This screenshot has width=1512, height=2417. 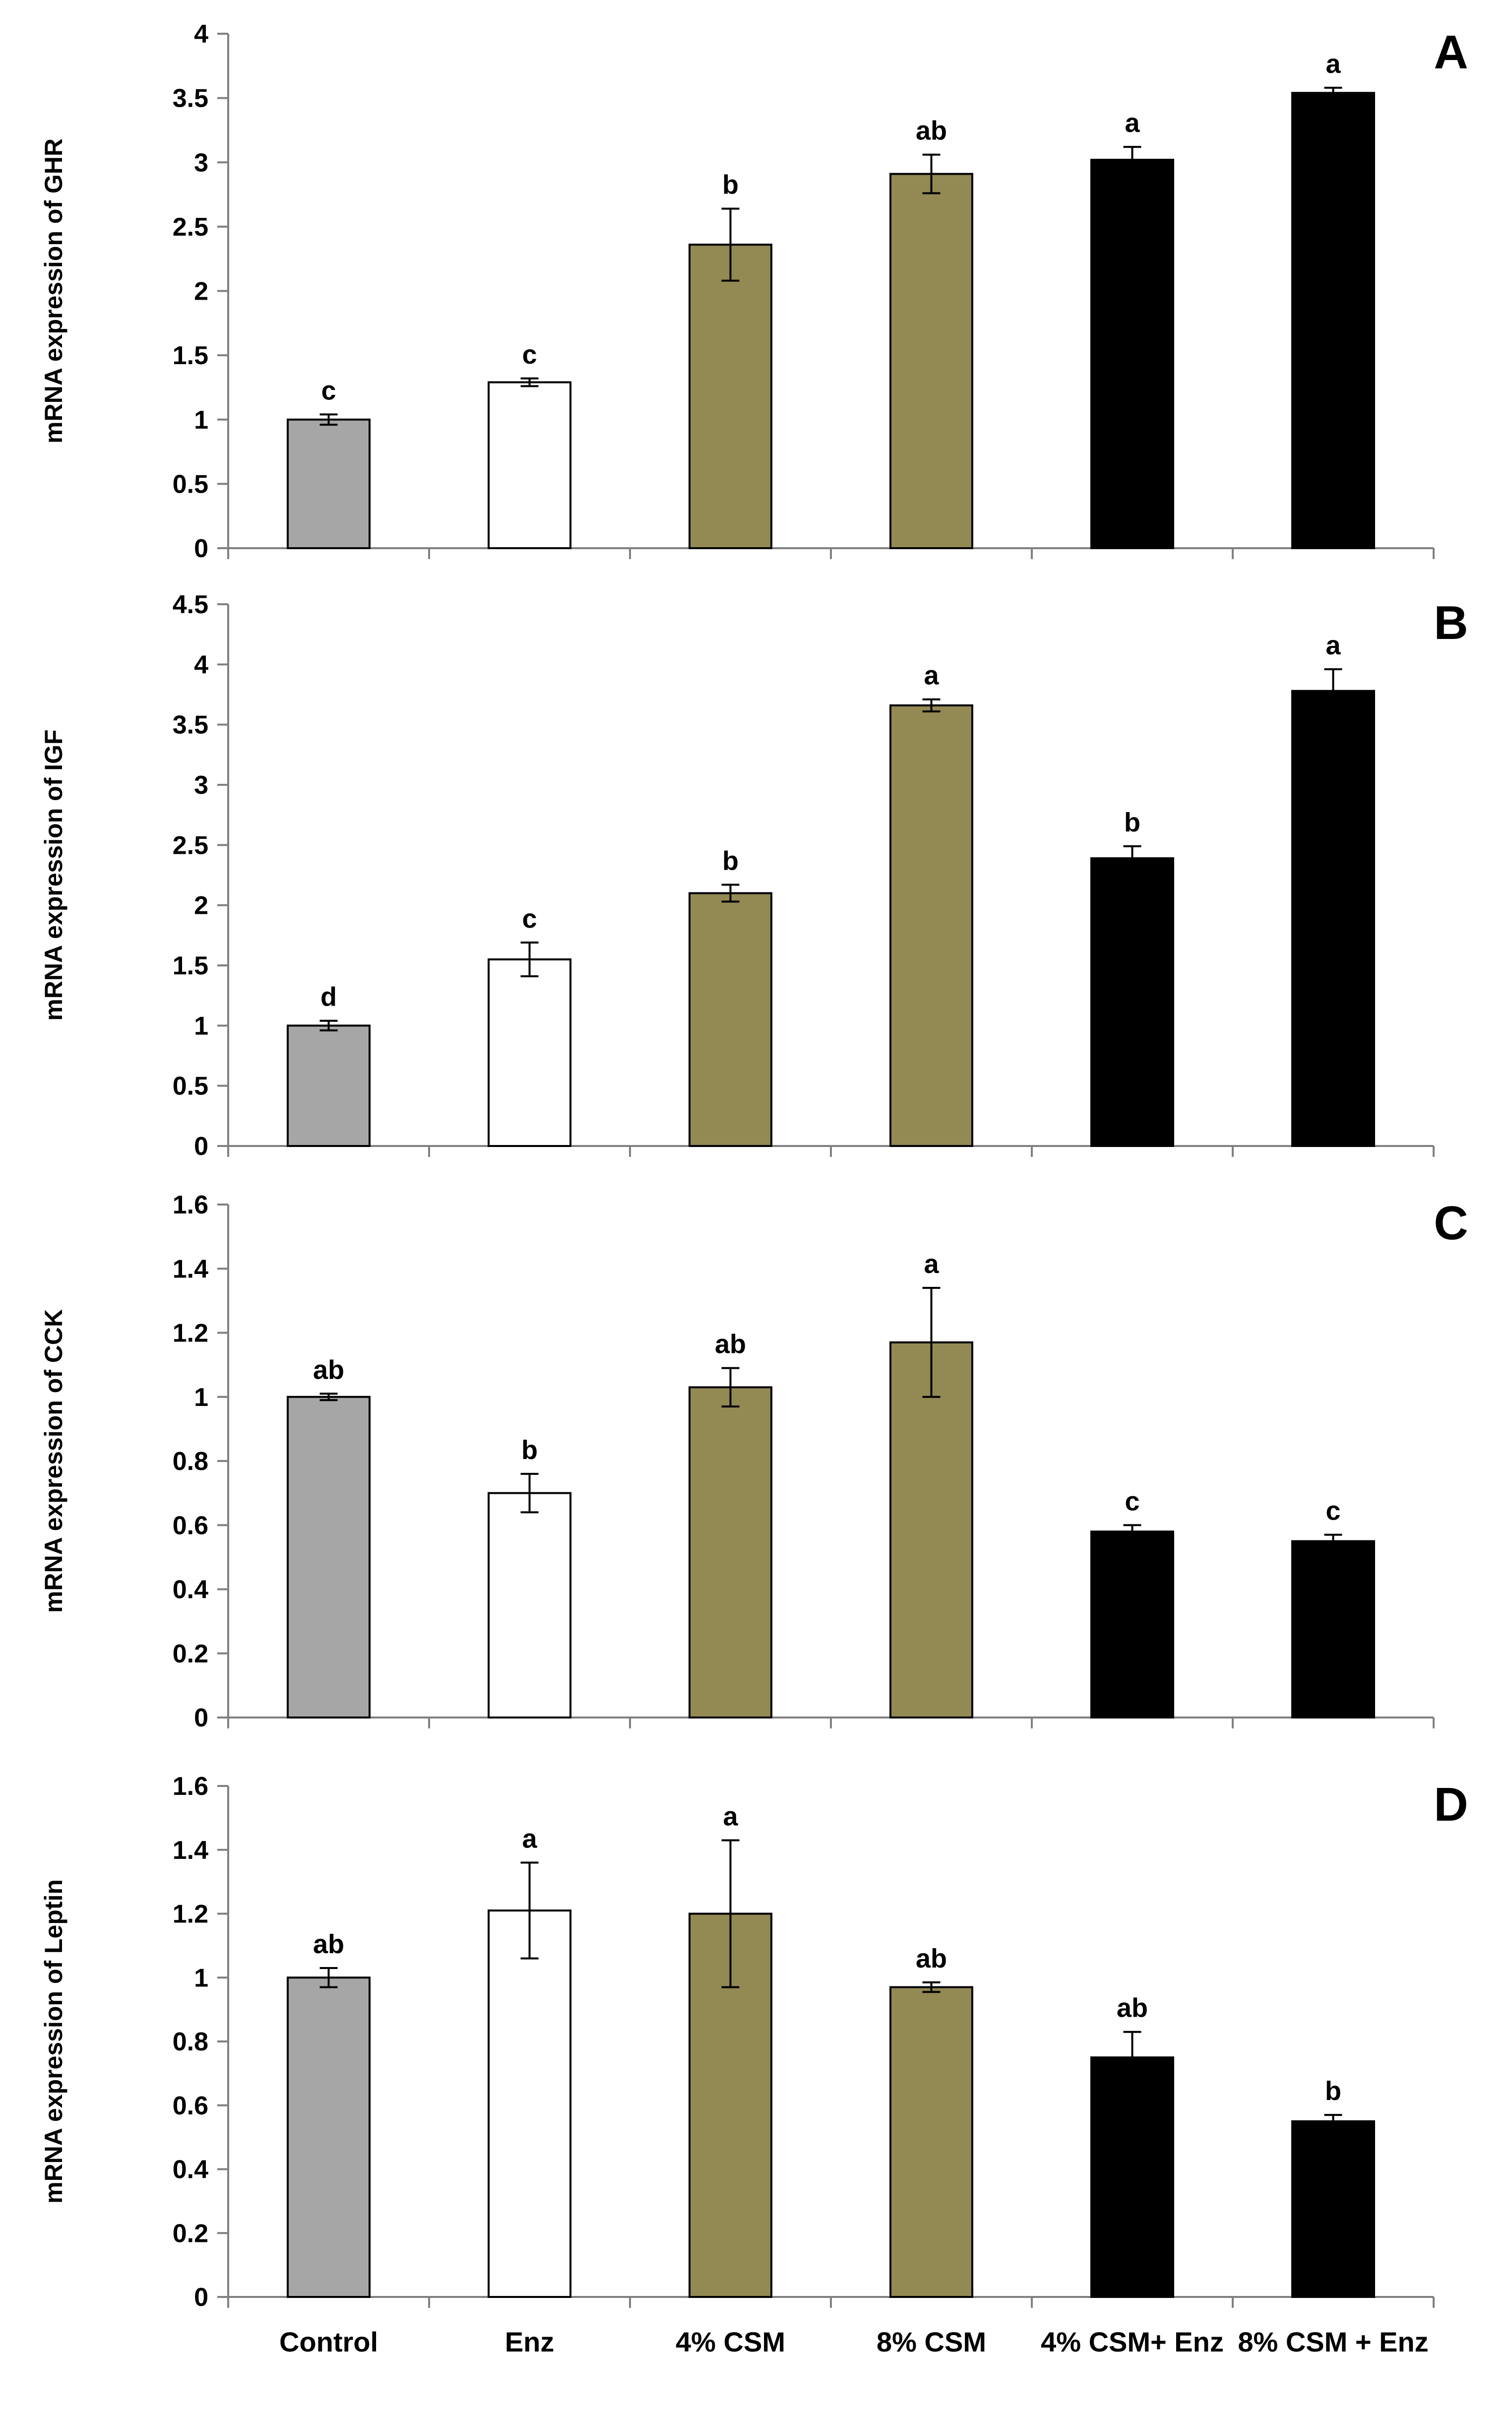 I want to click on category-label: 4% CSM, so click(x=730, y=2341).